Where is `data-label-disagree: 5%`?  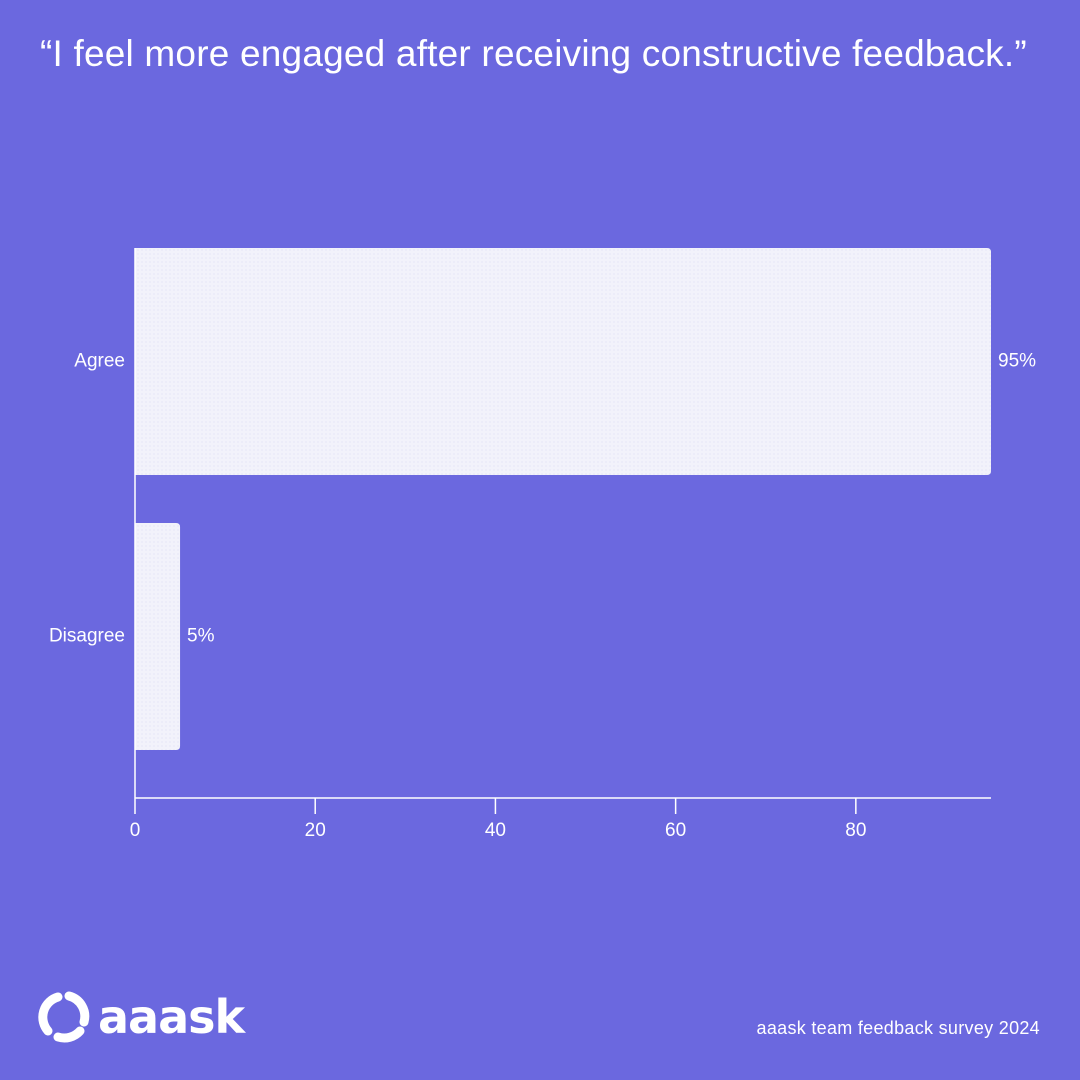
data-label-disagree: 5% is located at coordinates (201, 636).